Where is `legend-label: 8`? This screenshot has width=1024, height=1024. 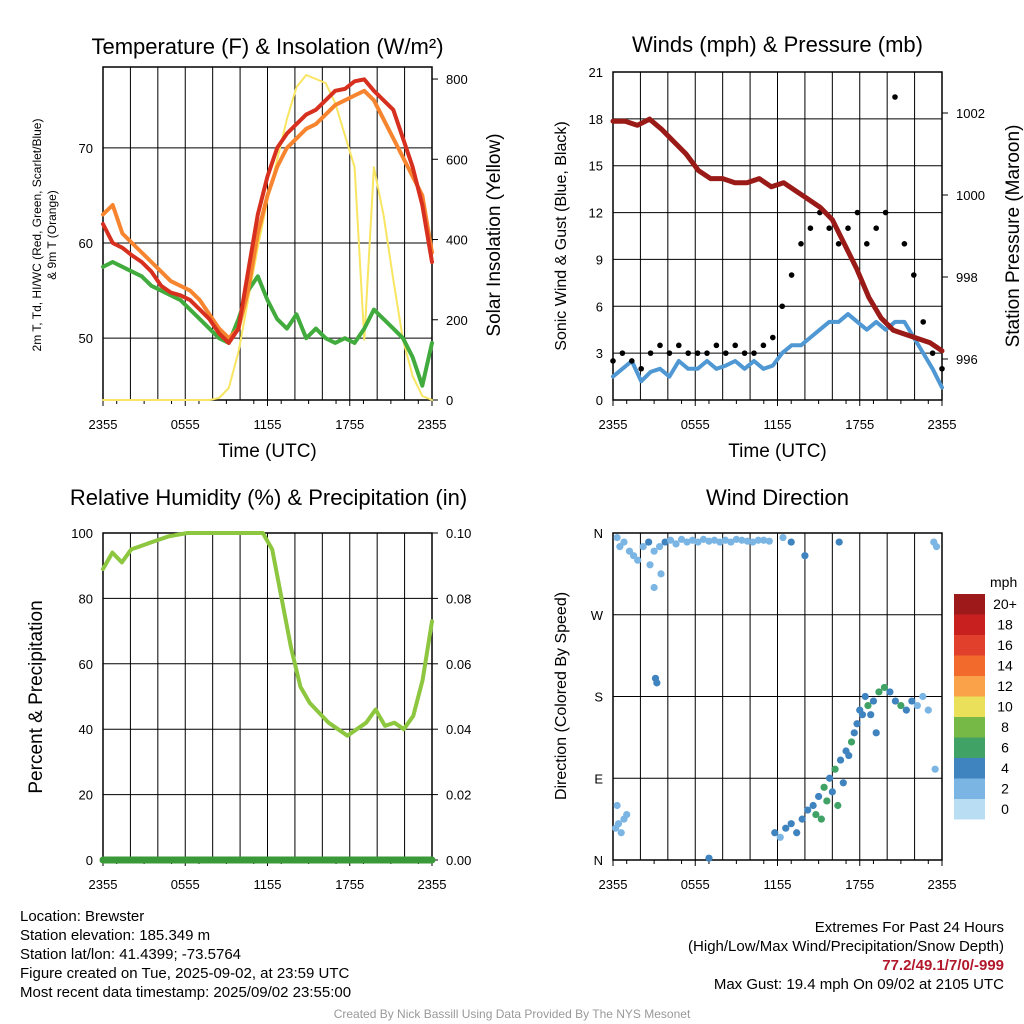
legend-label: 8 is located at coordinates (1005, 727).